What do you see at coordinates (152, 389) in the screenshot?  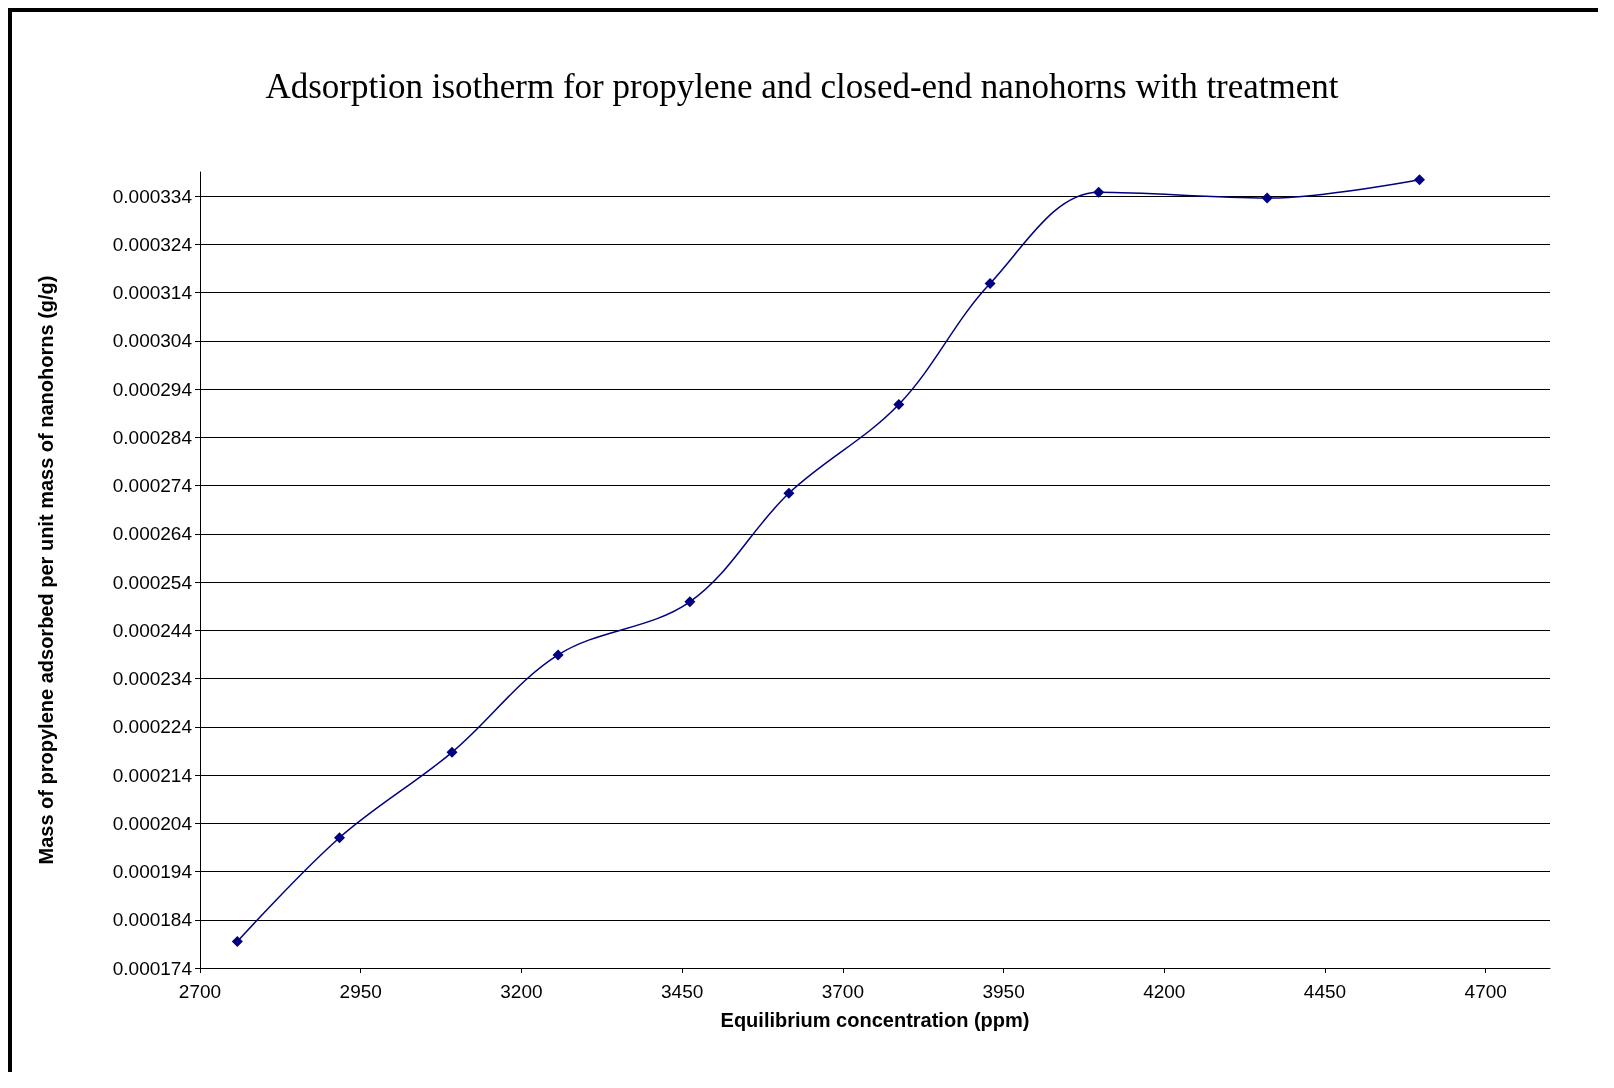 I see `y-tick-label: 0.000294` at bounding box center [152, 389].